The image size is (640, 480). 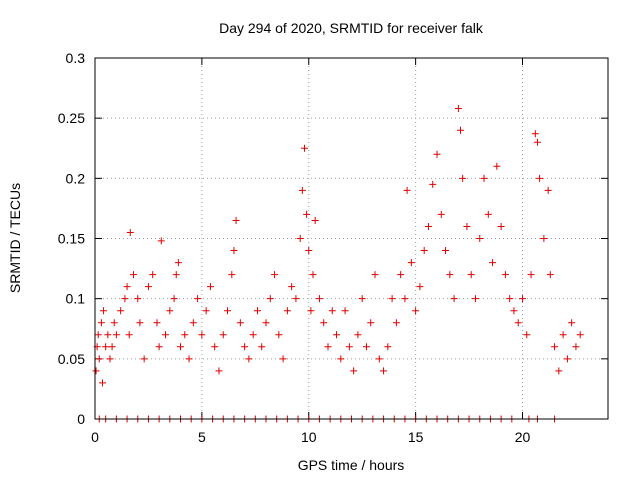 What do you see at coordinates (76, 299) in the screenshot?
I see `y-tick-label: 0.1` at bounding box center [76, 299].